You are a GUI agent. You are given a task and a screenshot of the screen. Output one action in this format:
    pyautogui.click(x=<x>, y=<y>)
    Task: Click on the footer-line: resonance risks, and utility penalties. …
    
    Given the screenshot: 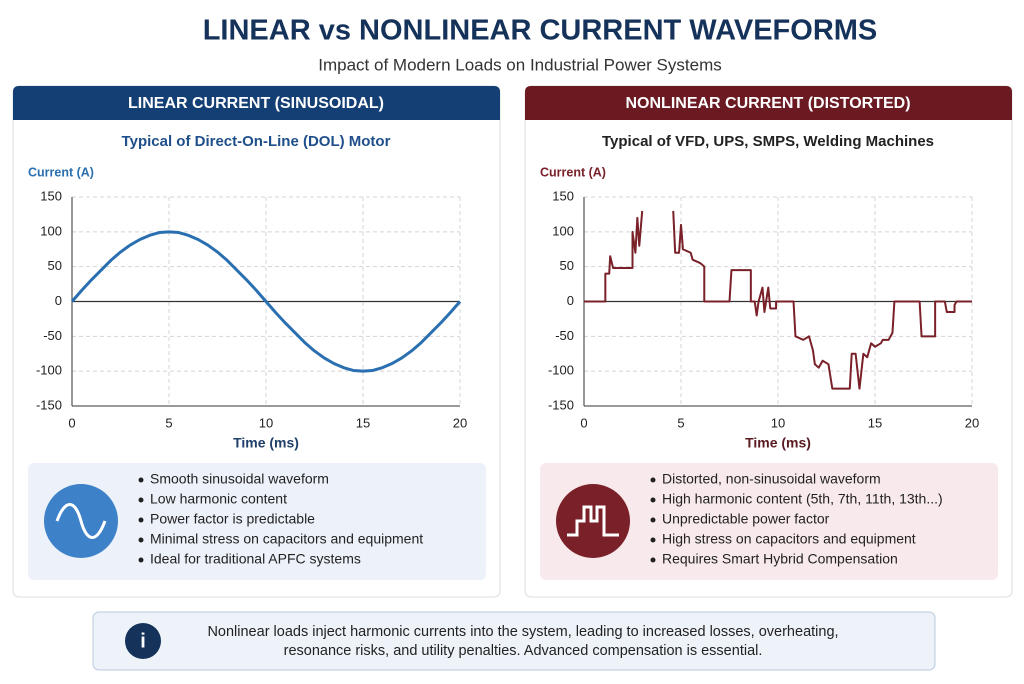 What is the action you would take?
    pyautogui.click(x=523, y=651)
    